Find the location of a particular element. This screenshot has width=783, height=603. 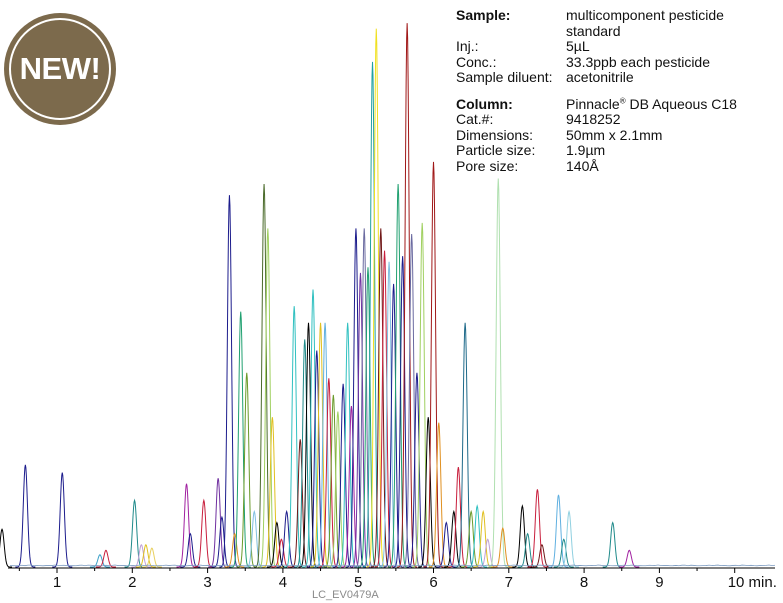

x-tick-label-10: 10 min. is located at coordinates (752, 582).